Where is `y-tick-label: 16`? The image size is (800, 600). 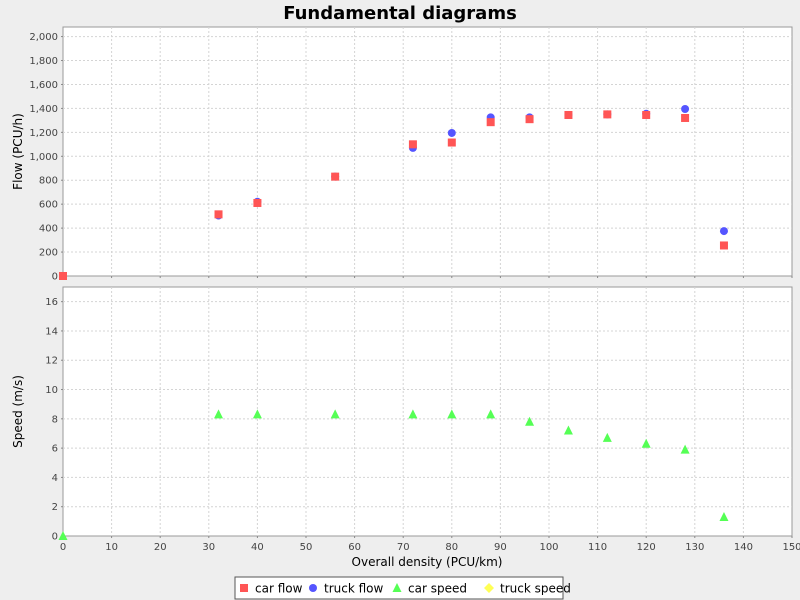 y-tick-label: 16 is located at coordinates (51, 302).